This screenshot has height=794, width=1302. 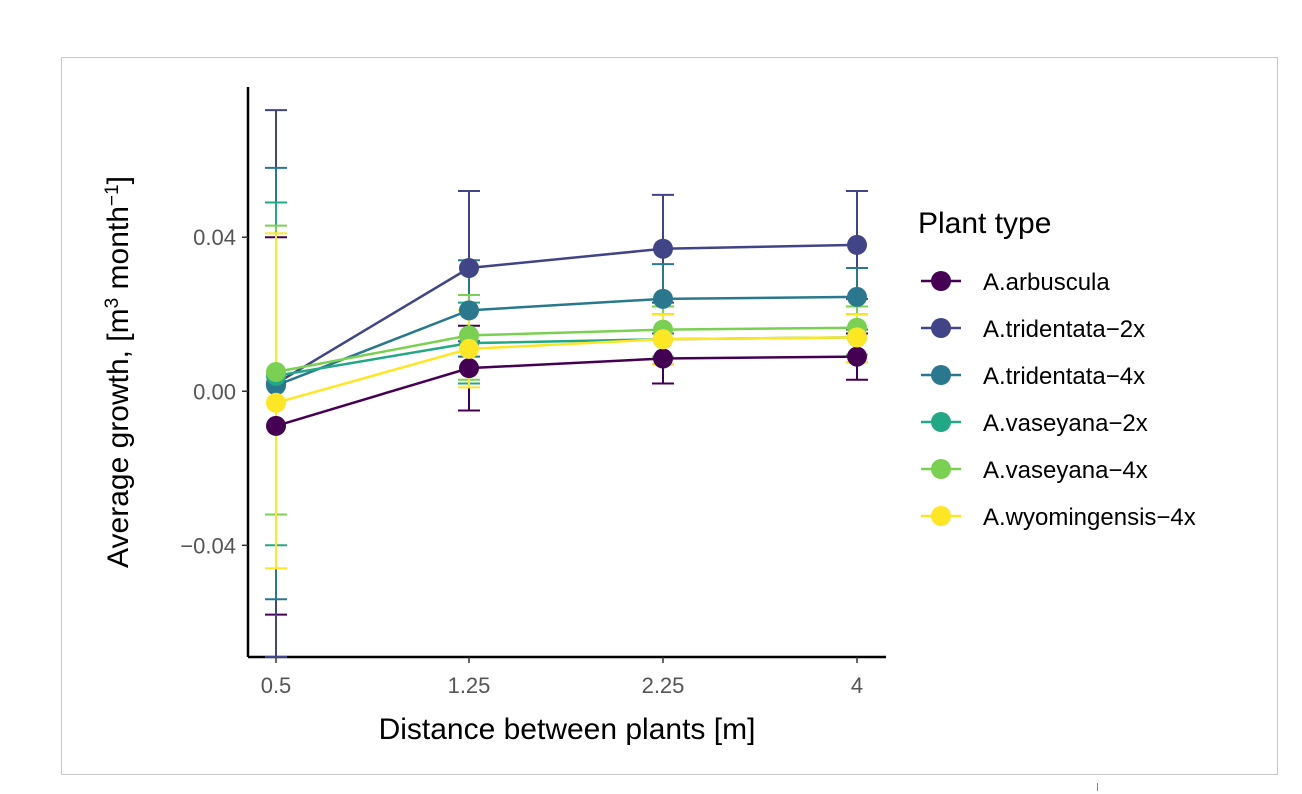 I want to click on legend-label: A.vaseyana−2x, so click(x=1065, y=423).